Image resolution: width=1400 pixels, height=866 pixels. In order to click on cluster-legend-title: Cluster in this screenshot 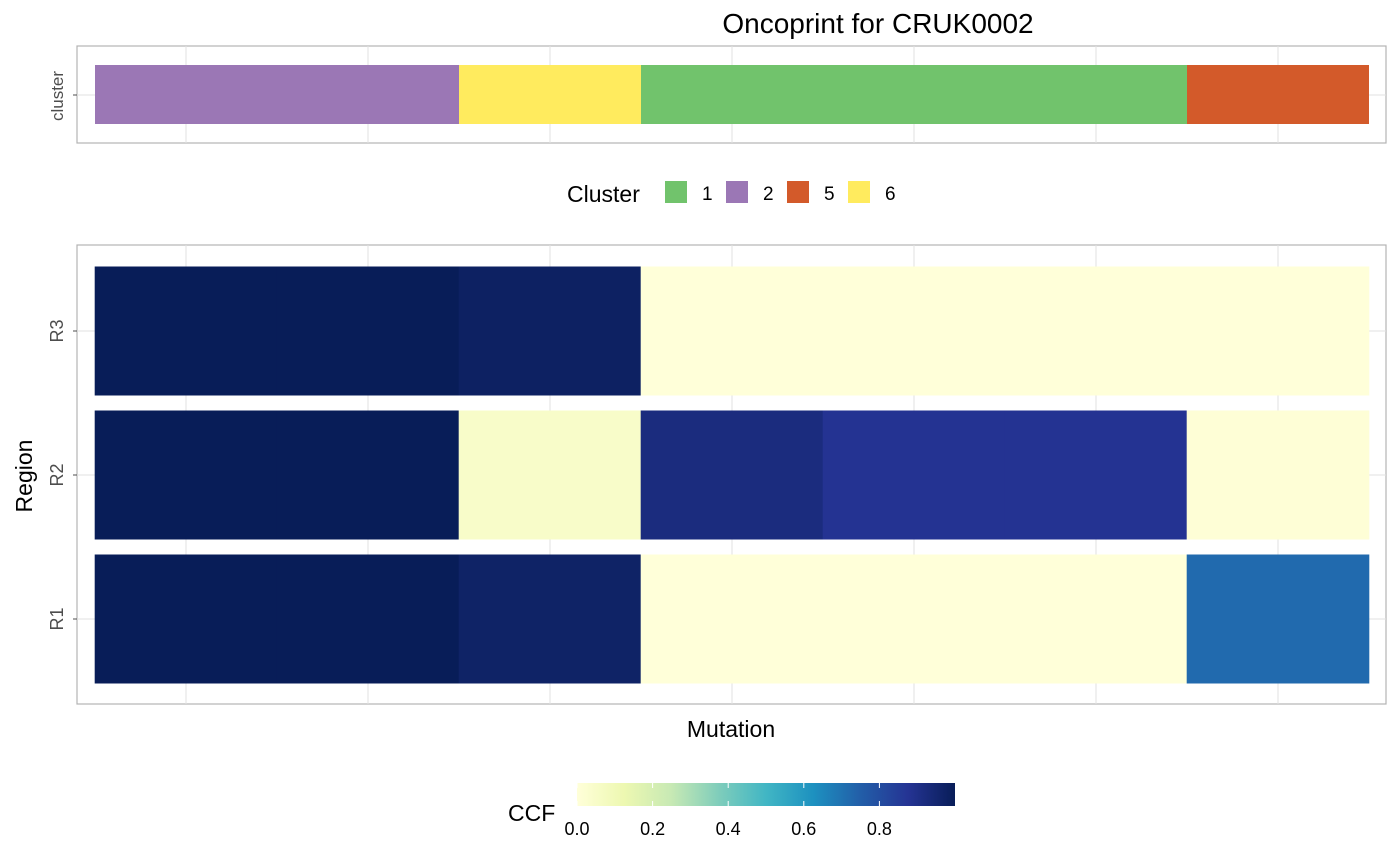, I will do `click(603, 194)`.